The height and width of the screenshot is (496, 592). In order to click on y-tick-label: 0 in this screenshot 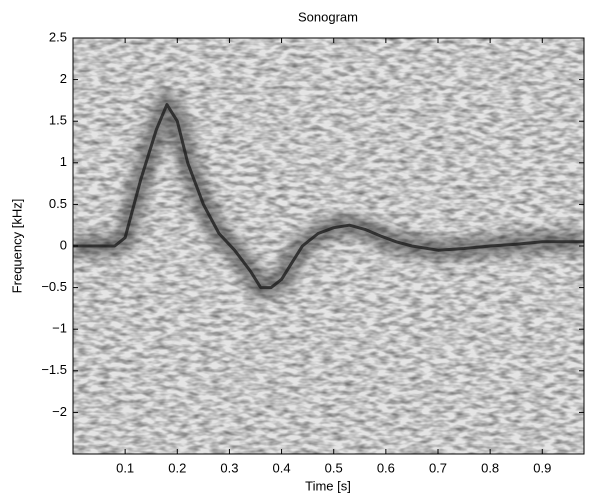, I will do `click(63, 244)`.